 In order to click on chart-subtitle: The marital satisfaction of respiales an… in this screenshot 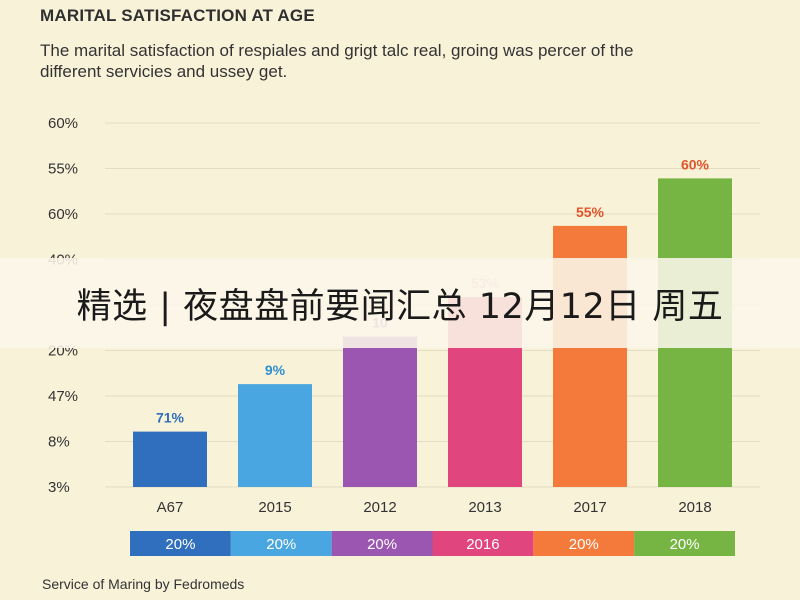, I will do `click(337, 61)`.